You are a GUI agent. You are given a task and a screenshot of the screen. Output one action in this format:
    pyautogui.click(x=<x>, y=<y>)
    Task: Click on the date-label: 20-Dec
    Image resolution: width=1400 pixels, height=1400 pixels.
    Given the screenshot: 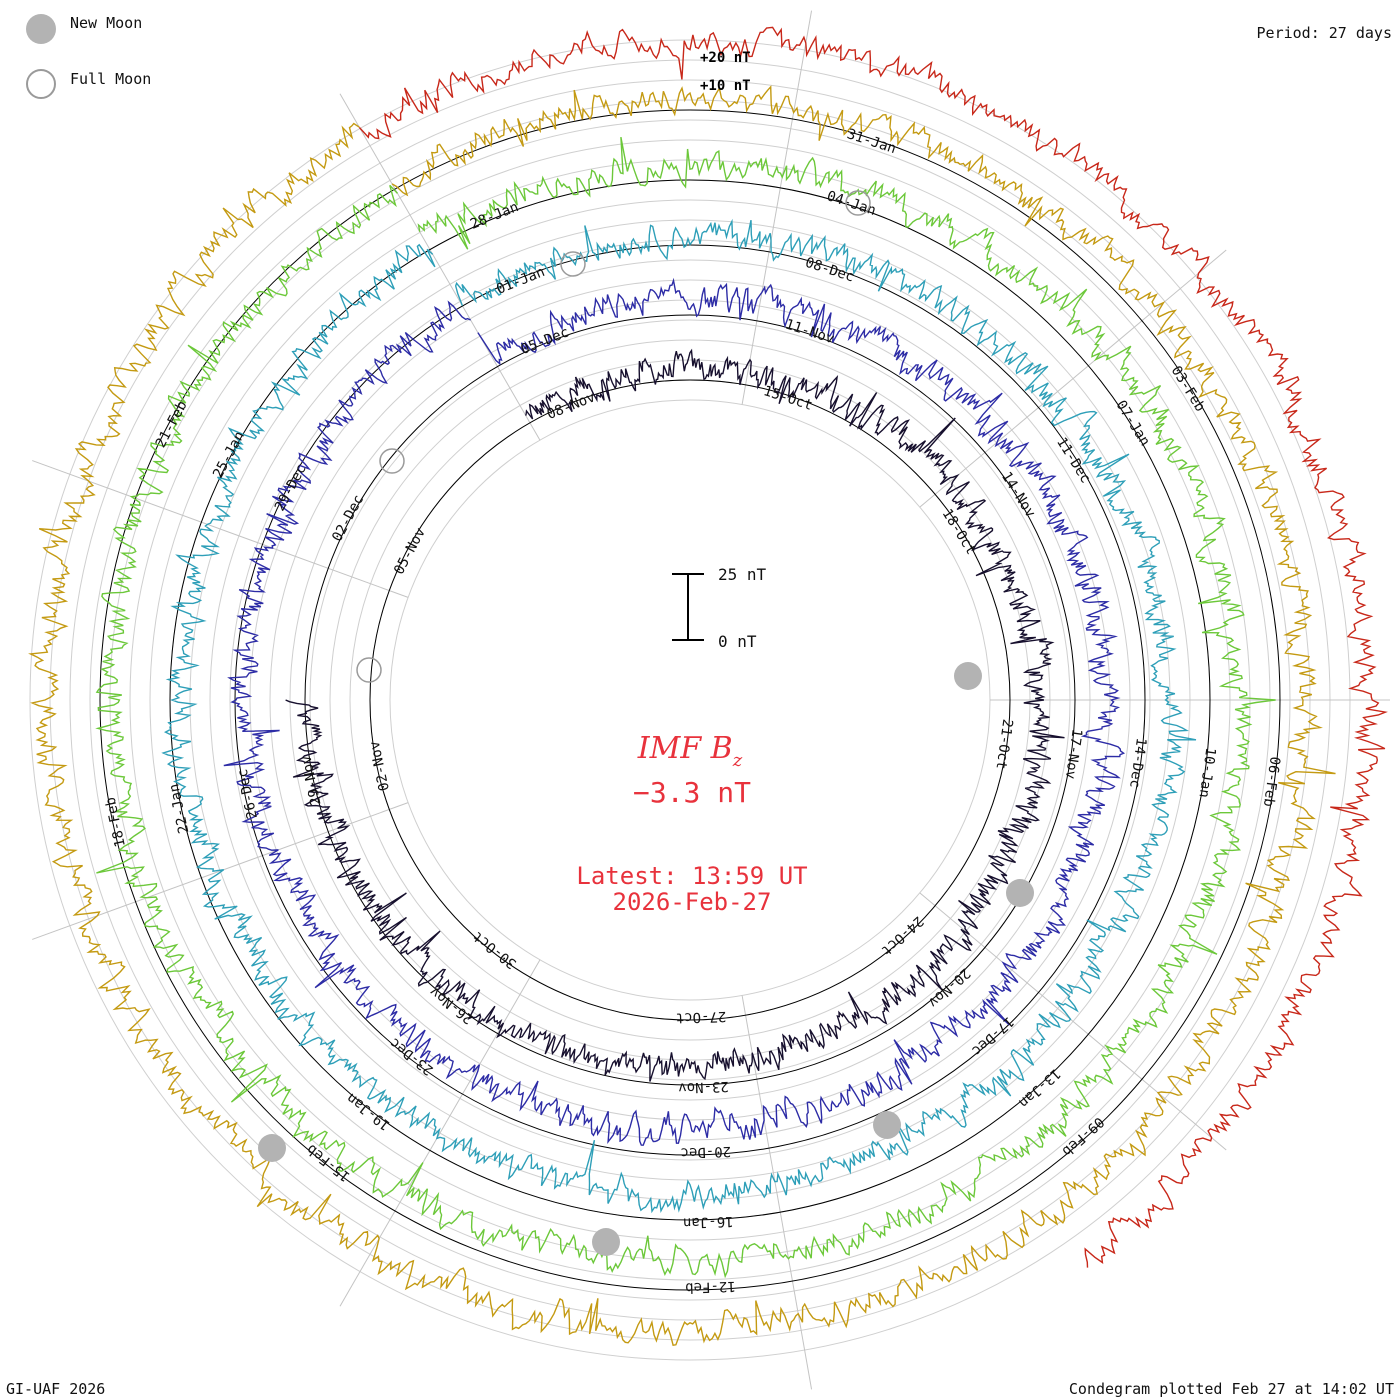 What is the action you would take?
    pyautogui.click(x=705, y=1152)
    